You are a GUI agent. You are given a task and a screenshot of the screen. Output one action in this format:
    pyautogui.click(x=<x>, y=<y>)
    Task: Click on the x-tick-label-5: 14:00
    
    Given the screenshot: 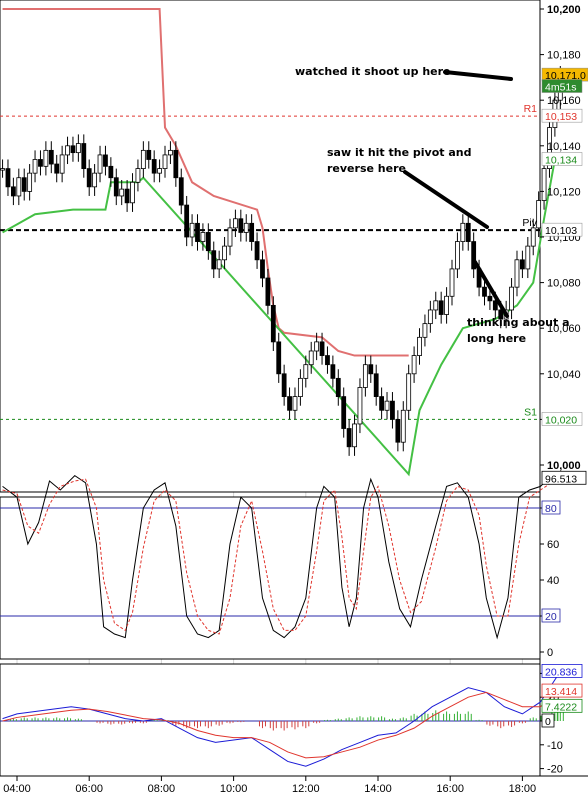 What is the action you would take?
    pyautogui.click(x=378, y=789)
    